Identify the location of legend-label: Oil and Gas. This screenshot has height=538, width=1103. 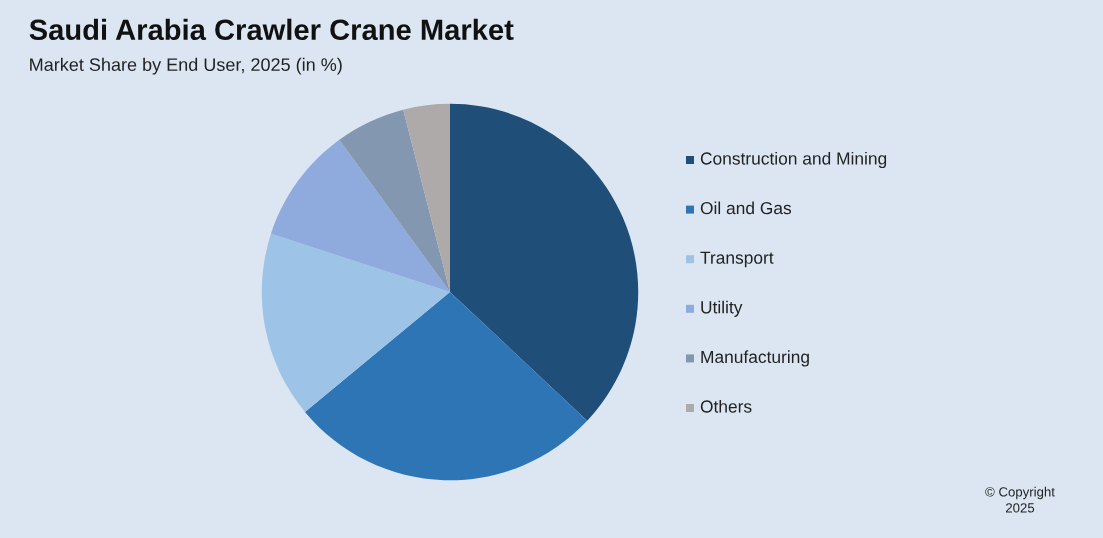
(746, 208).